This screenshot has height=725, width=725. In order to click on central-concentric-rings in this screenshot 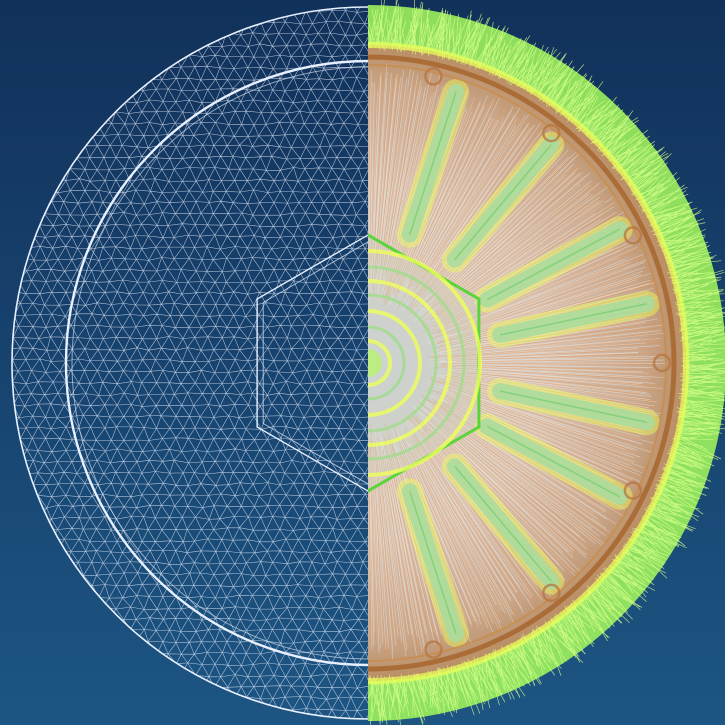, I will do `click(425, 363)`.